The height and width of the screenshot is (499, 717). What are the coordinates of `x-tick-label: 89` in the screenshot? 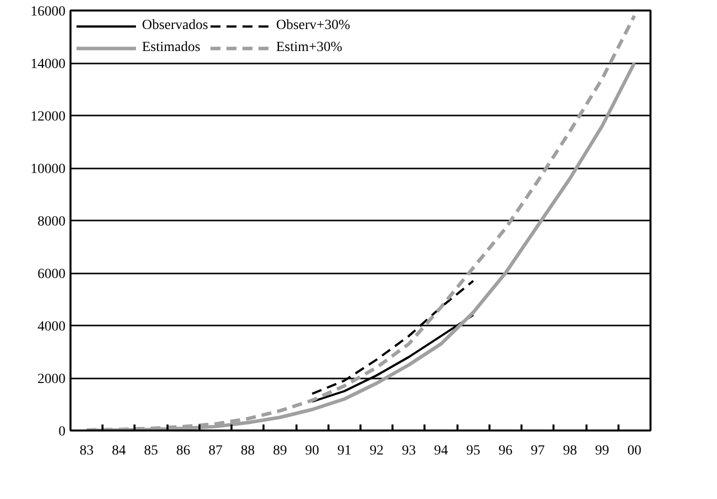 It's located at (279, 451).